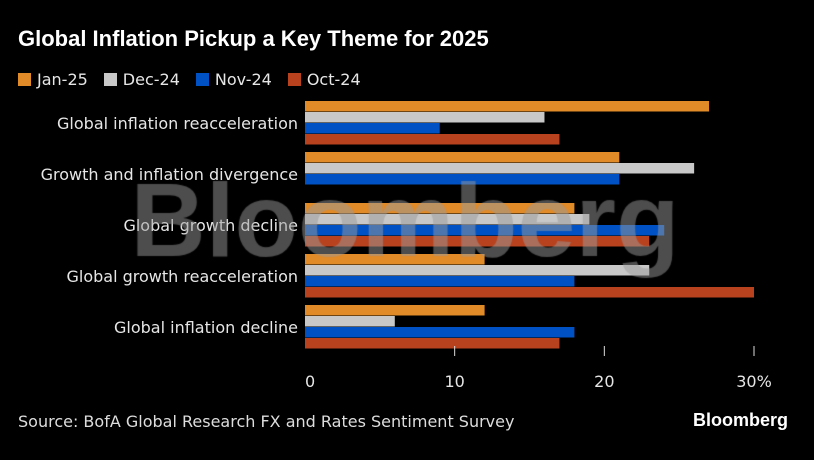 The width and height of the screenshot is (814, 460). What do you see at coordinates (754, 381) in the screenshot?
I see `x-tick-label: 30%` at bounding box center [754, 381].